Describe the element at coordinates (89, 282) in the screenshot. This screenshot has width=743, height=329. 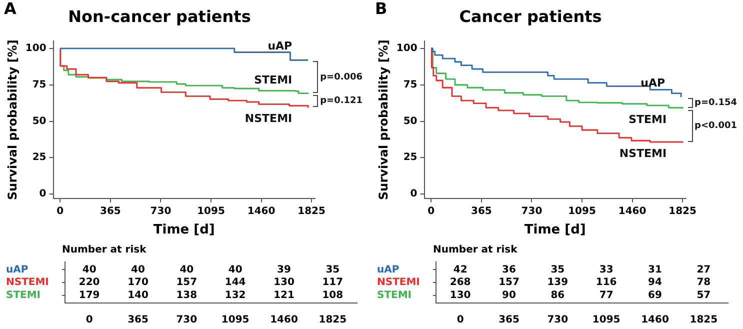
I see `data-label: 220` at that location.